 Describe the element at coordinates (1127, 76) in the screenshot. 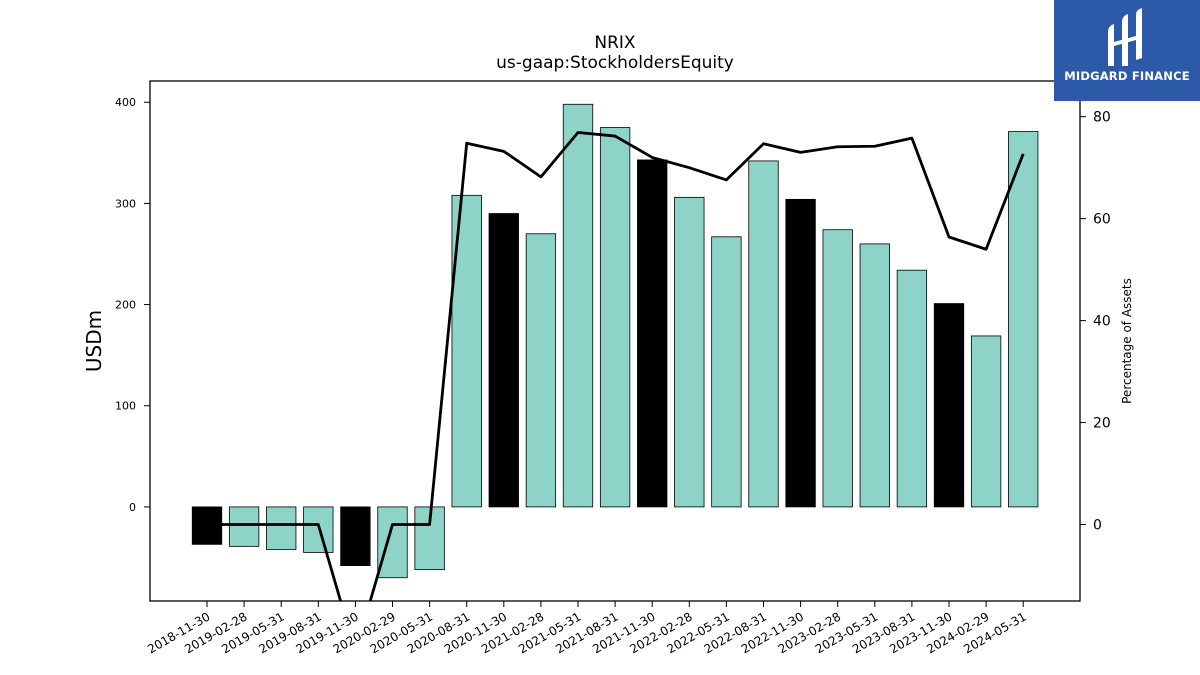

I see `logo-text: MIDGARD FINANCE` at that location.